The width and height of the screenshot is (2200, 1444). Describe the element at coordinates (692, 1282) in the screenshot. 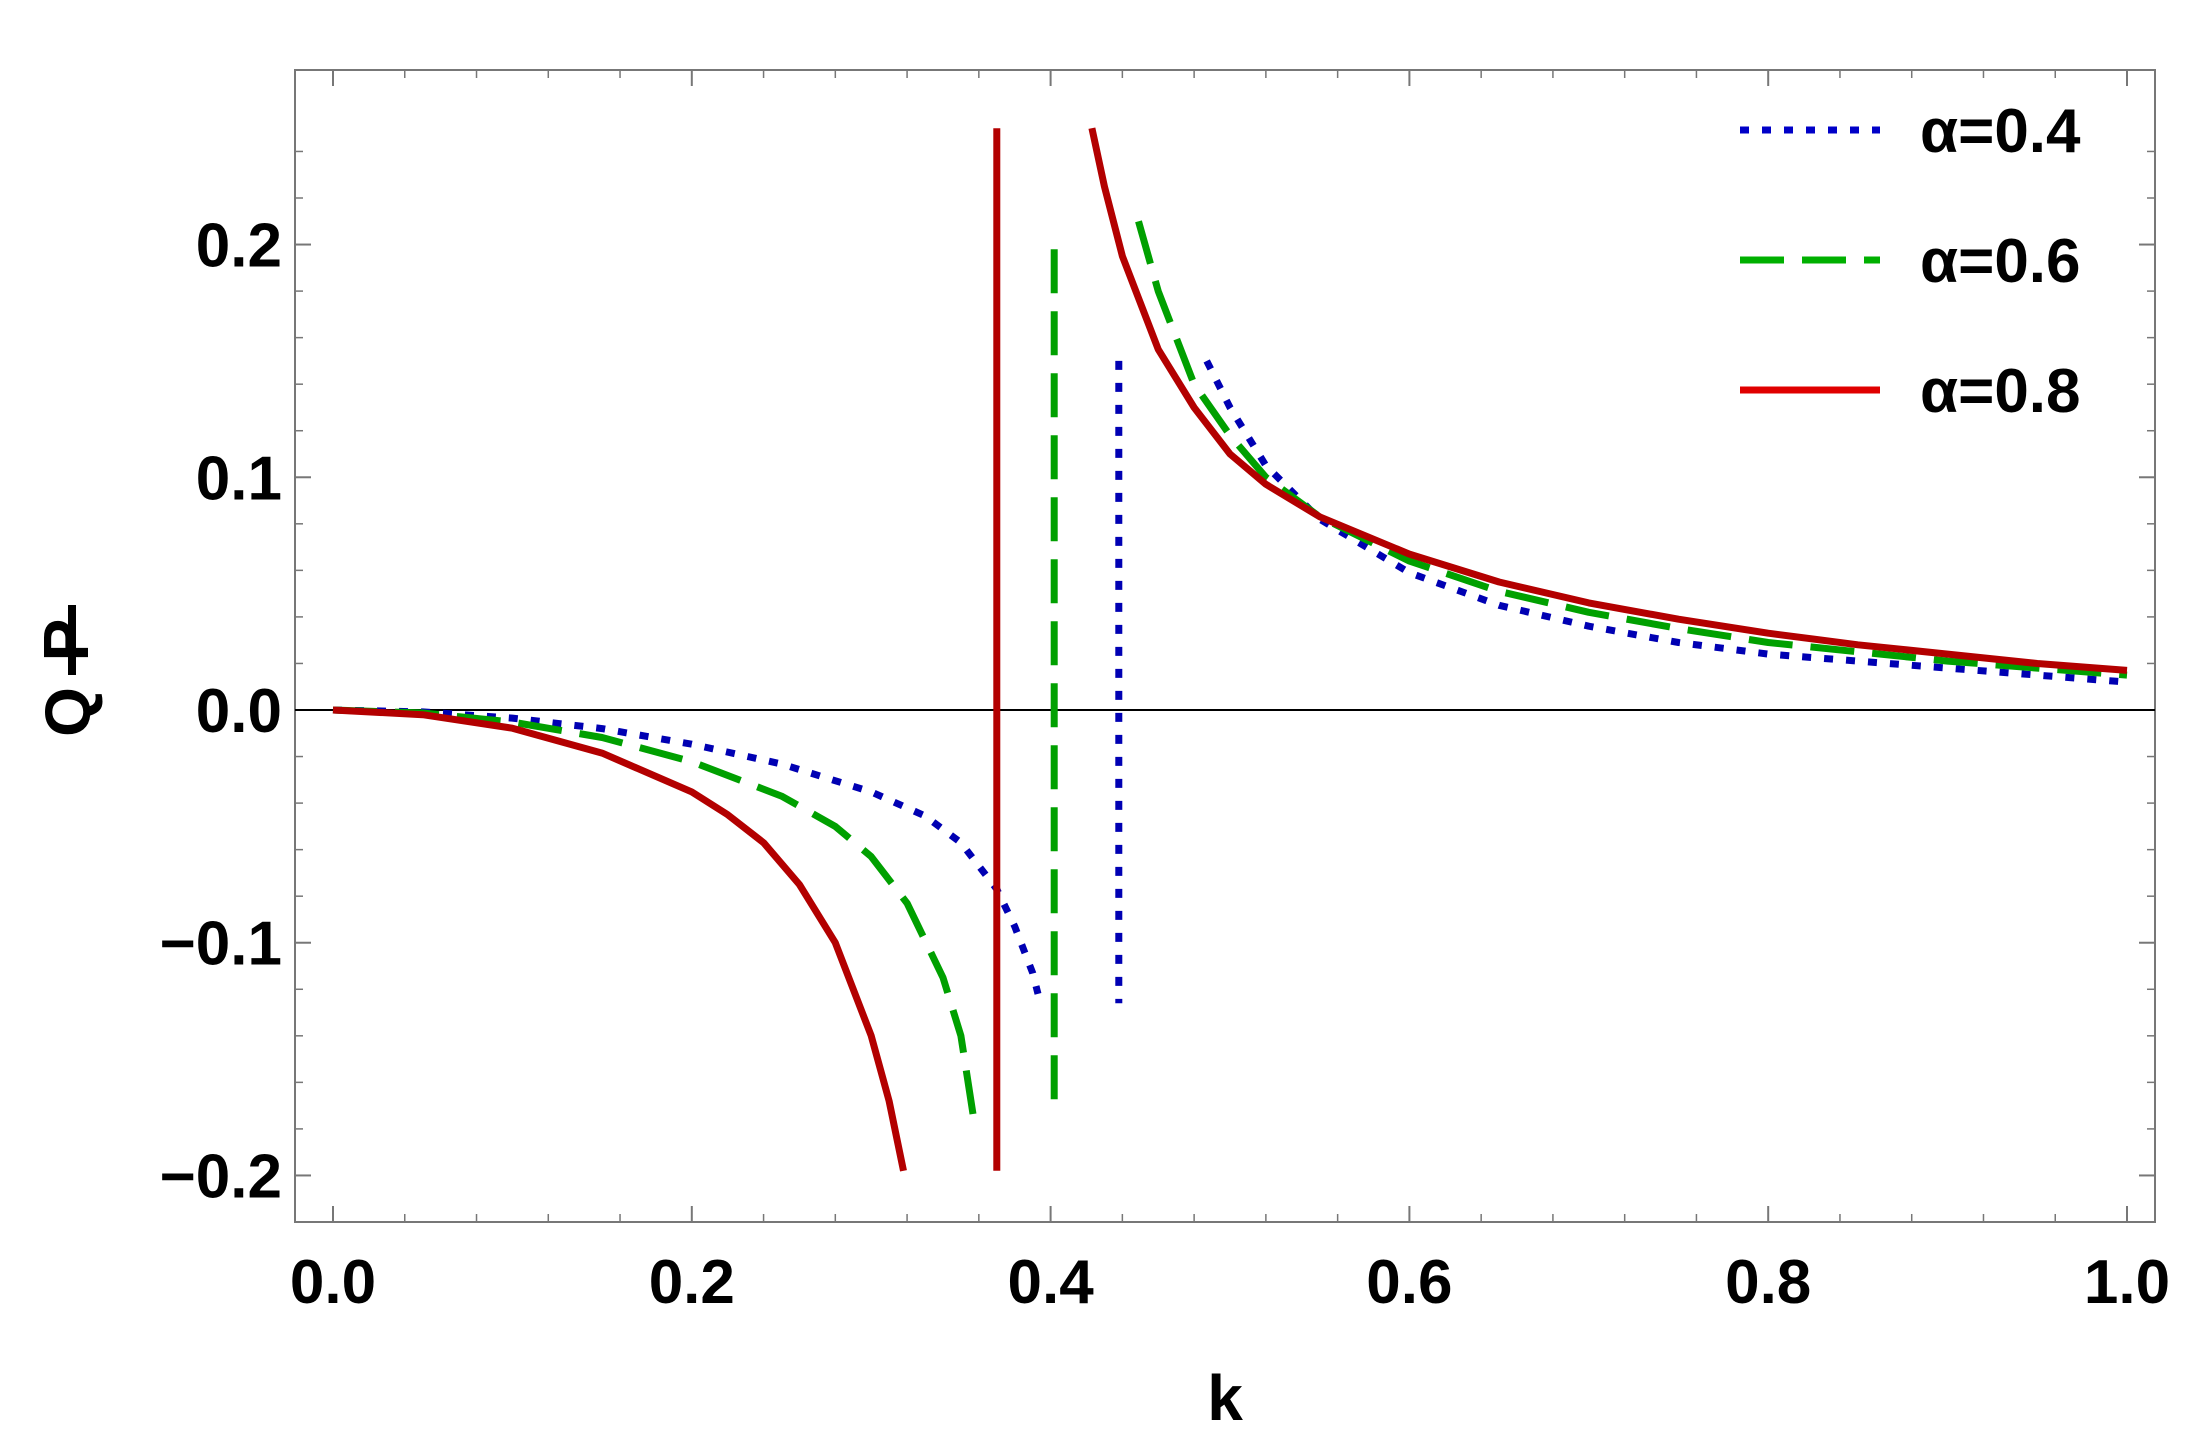

I see `x-tick-label: 0.2` at that location.